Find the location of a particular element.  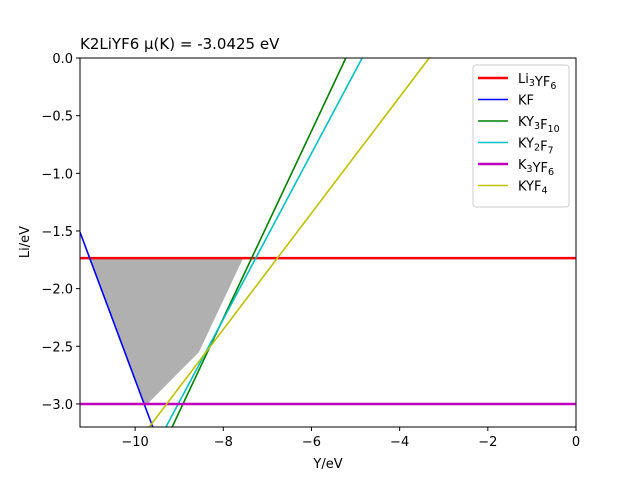

legend-label-kyf4: KYF4 is located at coordinates (533, 188).